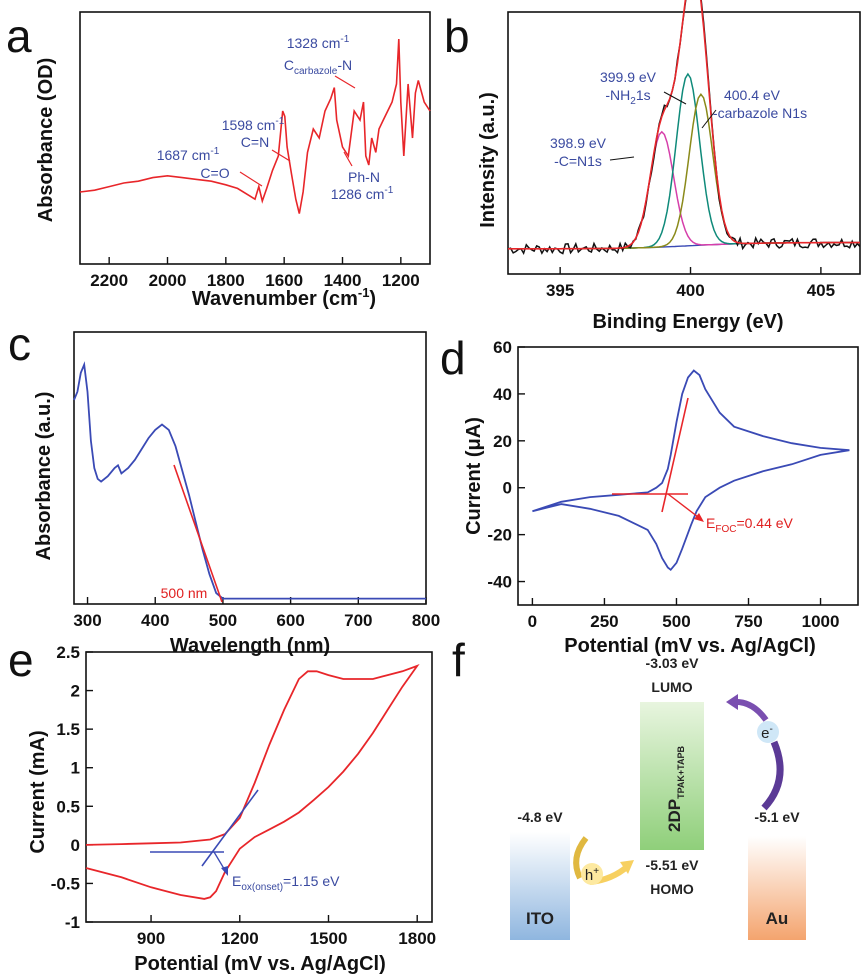 This screenshot has height=974, width=861. What do you see at coordinates (46, 140) in the screenshot?
I see `panel-a-ylabel: Absorbance (OD)` at bounding box center [46, 140].